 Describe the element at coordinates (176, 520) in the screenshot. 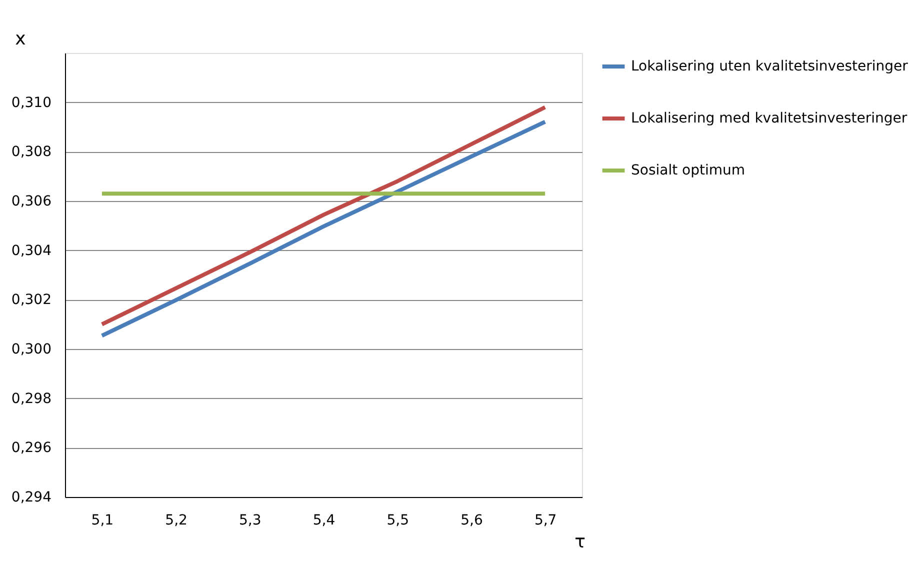

I see `x-tick-label: 5,2` at that location.